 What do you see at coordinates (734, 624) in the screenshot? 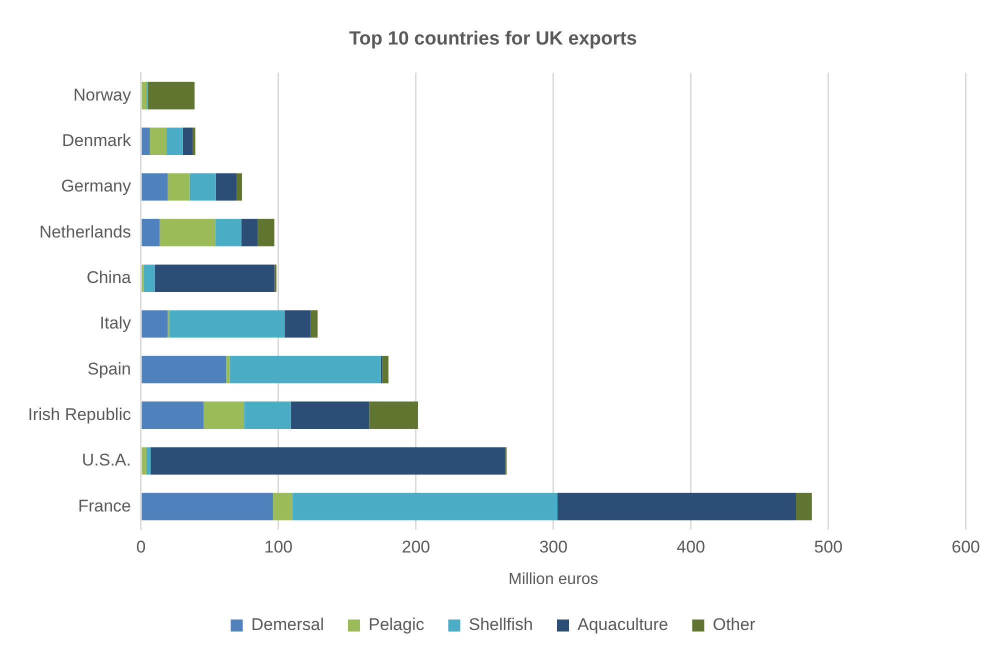
I see `legend-label: Other` at bounding box center [734, 624].